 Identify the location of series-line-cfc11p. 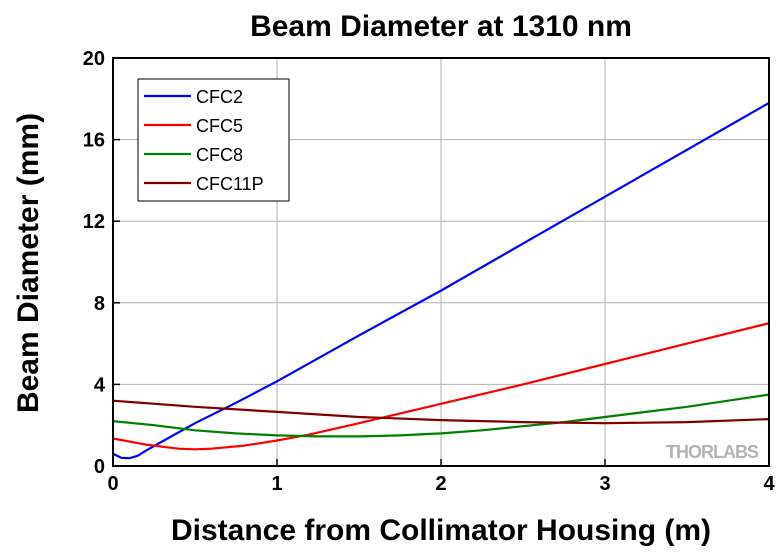
(441, 412).